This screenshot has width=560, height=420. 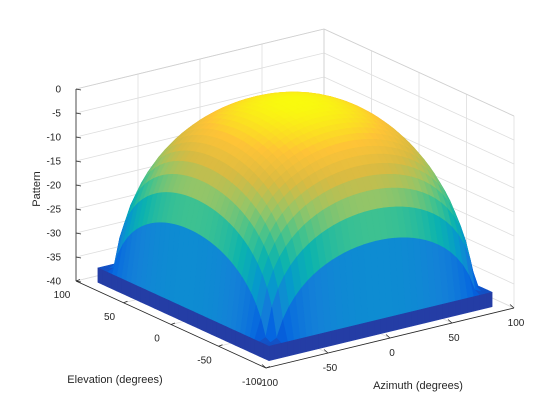 What do you see at coordinates (268, 383) in the screenshot?
I see `x-tick-label: -100` at bounding box center [268, 383].